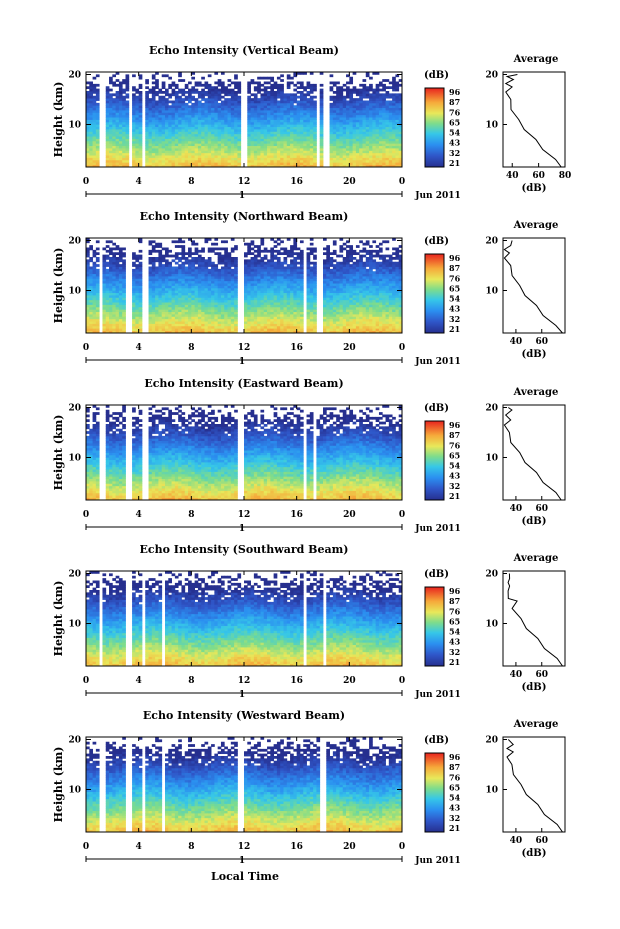 The height and width of the screenshot is (929, 620). What do you see at coordinates (434, 127) in the screenshot?
I see `colorbar` at bounding box center [434, 127].